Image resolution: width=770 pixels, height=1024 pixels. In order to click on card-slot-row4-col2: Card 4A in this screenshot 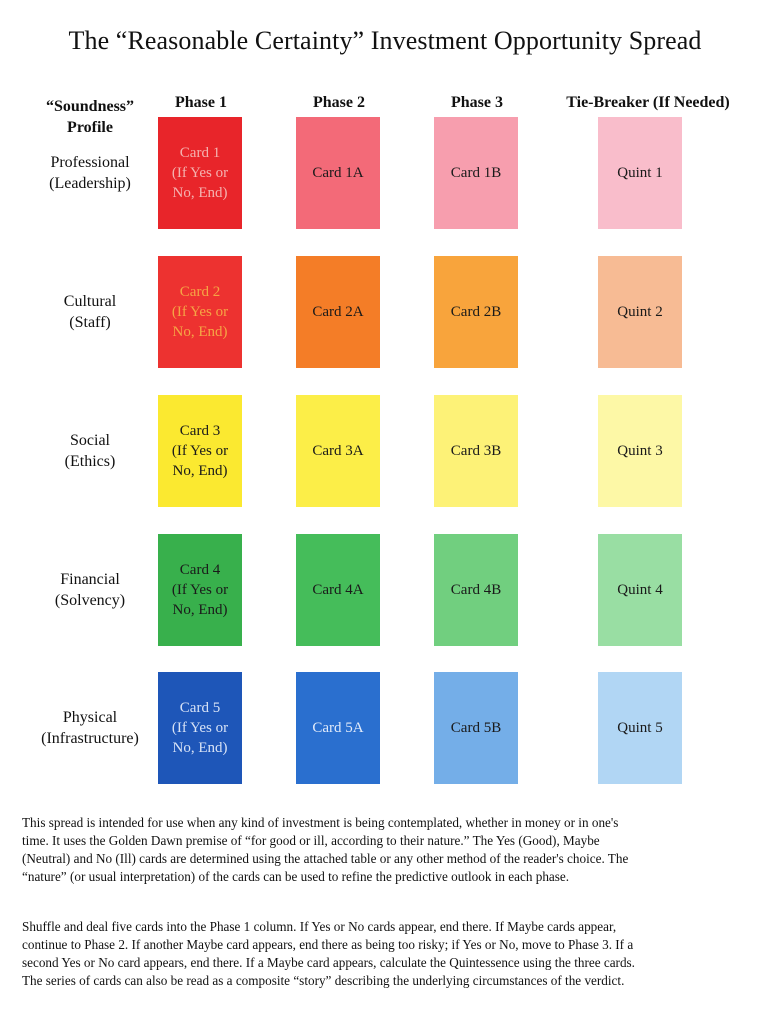, I will do `click(338, 590)`.